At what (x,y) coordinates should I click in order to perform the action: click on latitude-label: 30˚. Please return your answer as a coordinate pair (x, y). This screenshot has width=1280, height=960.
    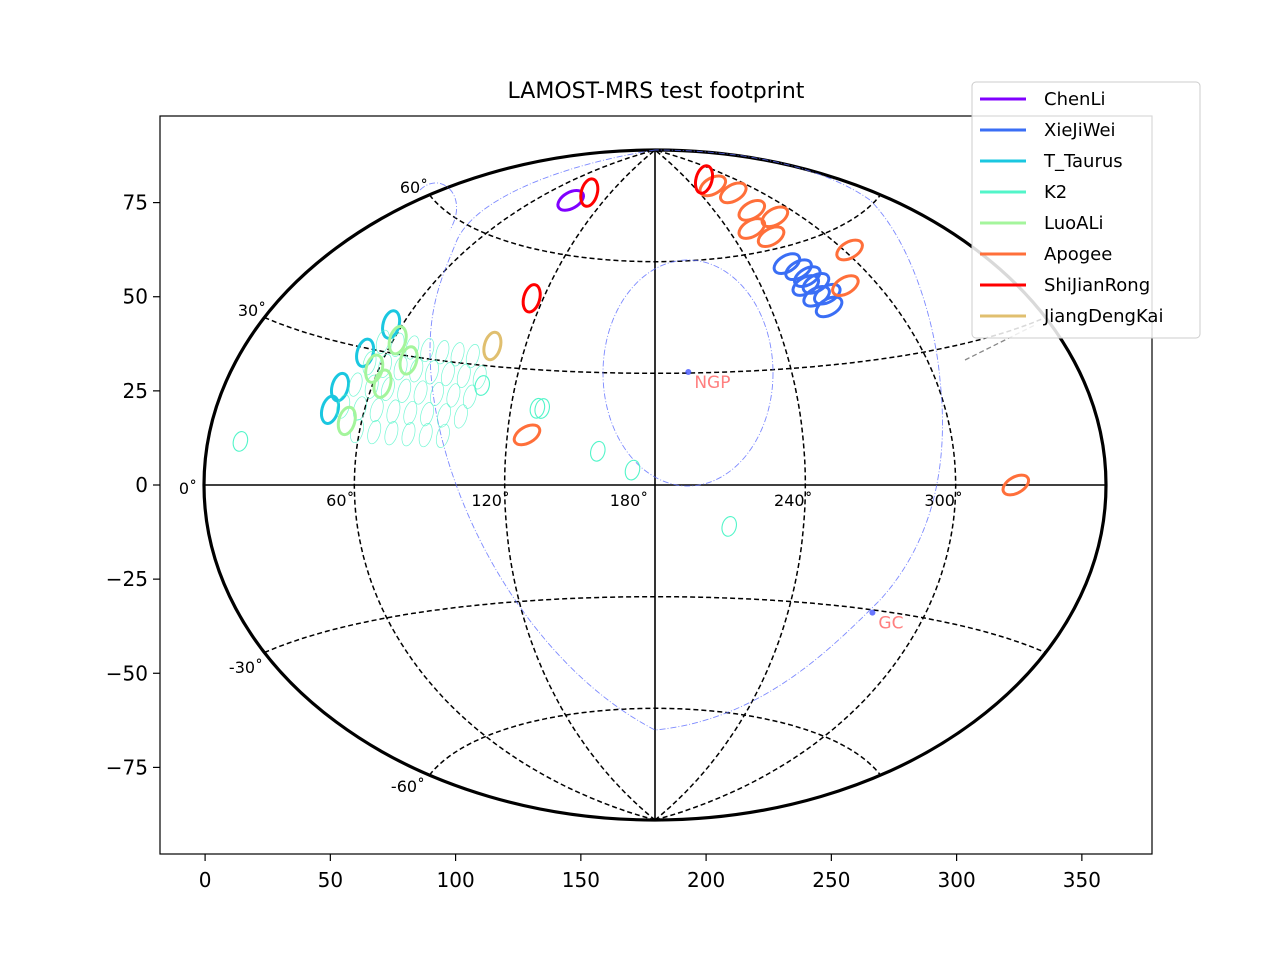
    Looking at the image, I should click on (252, 310).